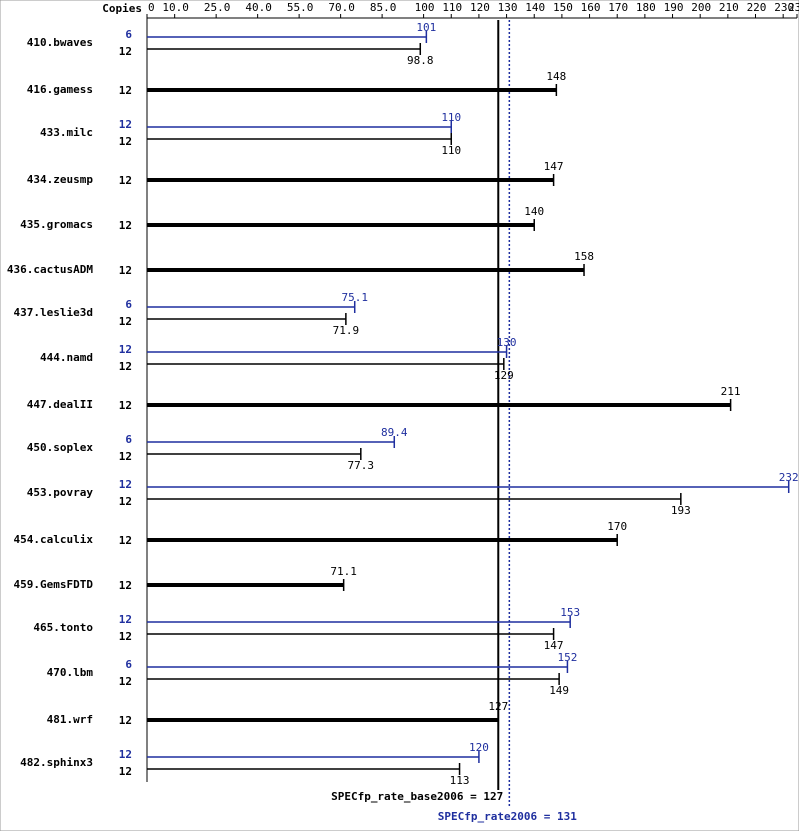  What do you see at coordinates (60, 404) in the screenshot?
I see `benchmark-name: 447.dealII` at bounding box center [60, 404].